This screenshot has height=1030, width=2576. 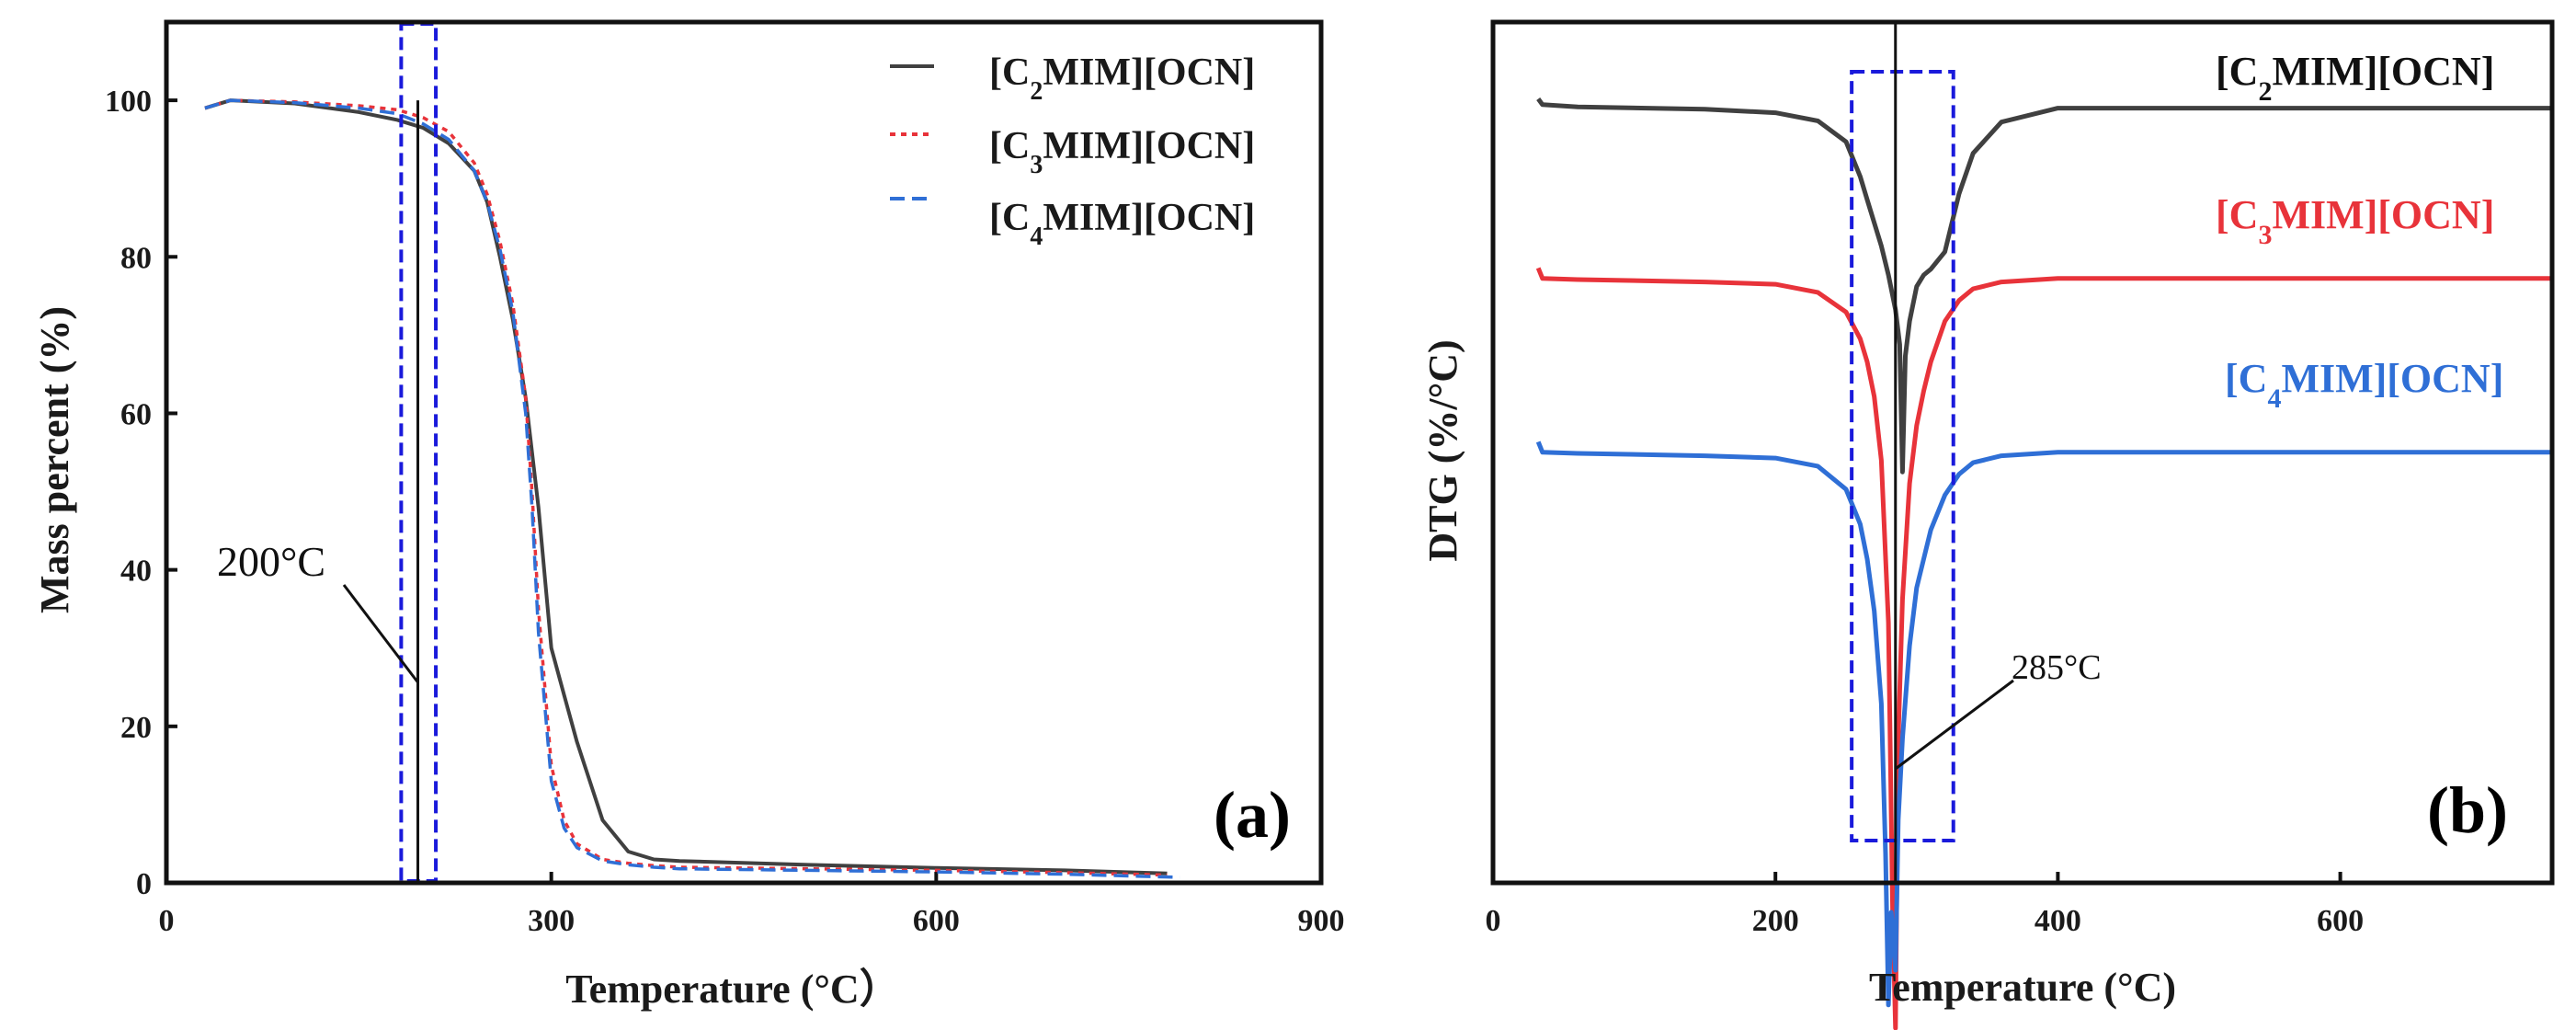 I want to click on panel-b-xlabel: Temperature (°C), so click(x=2022, y=987).